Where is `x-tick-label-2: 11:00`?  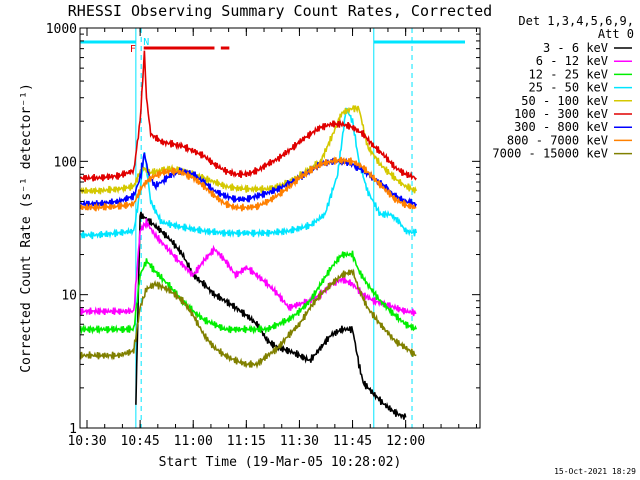 x-tick-label-2: 11:00 is located at coordinates (193, 441).